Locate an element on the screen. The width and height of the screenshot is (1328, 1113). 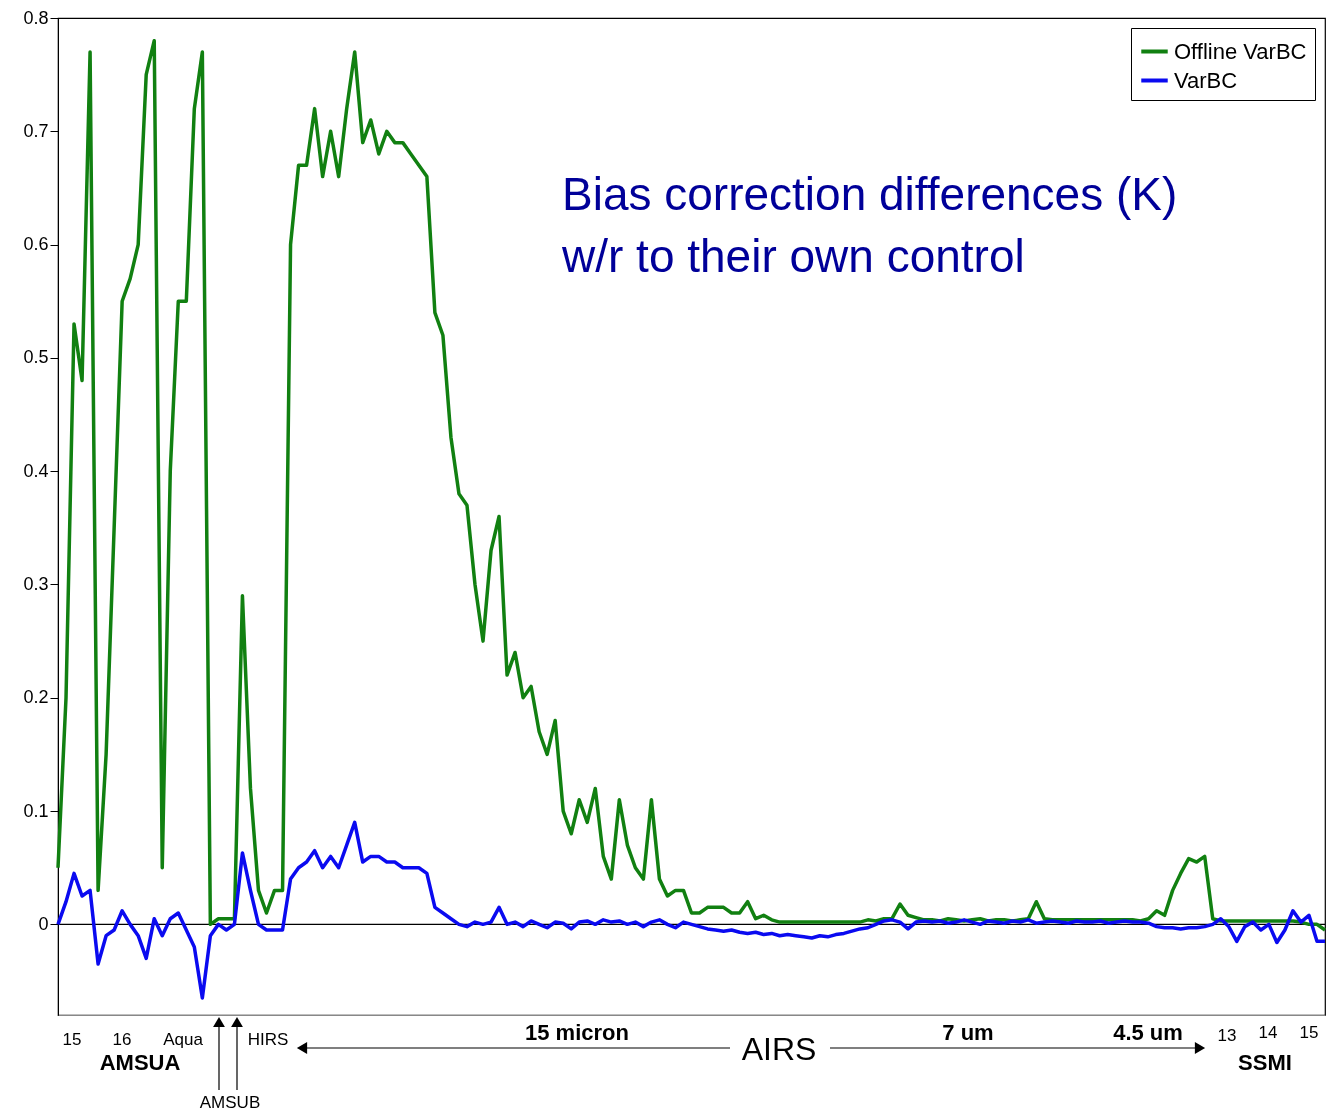
y-tick-label: 0.4 is located at coordinates (36, 470).